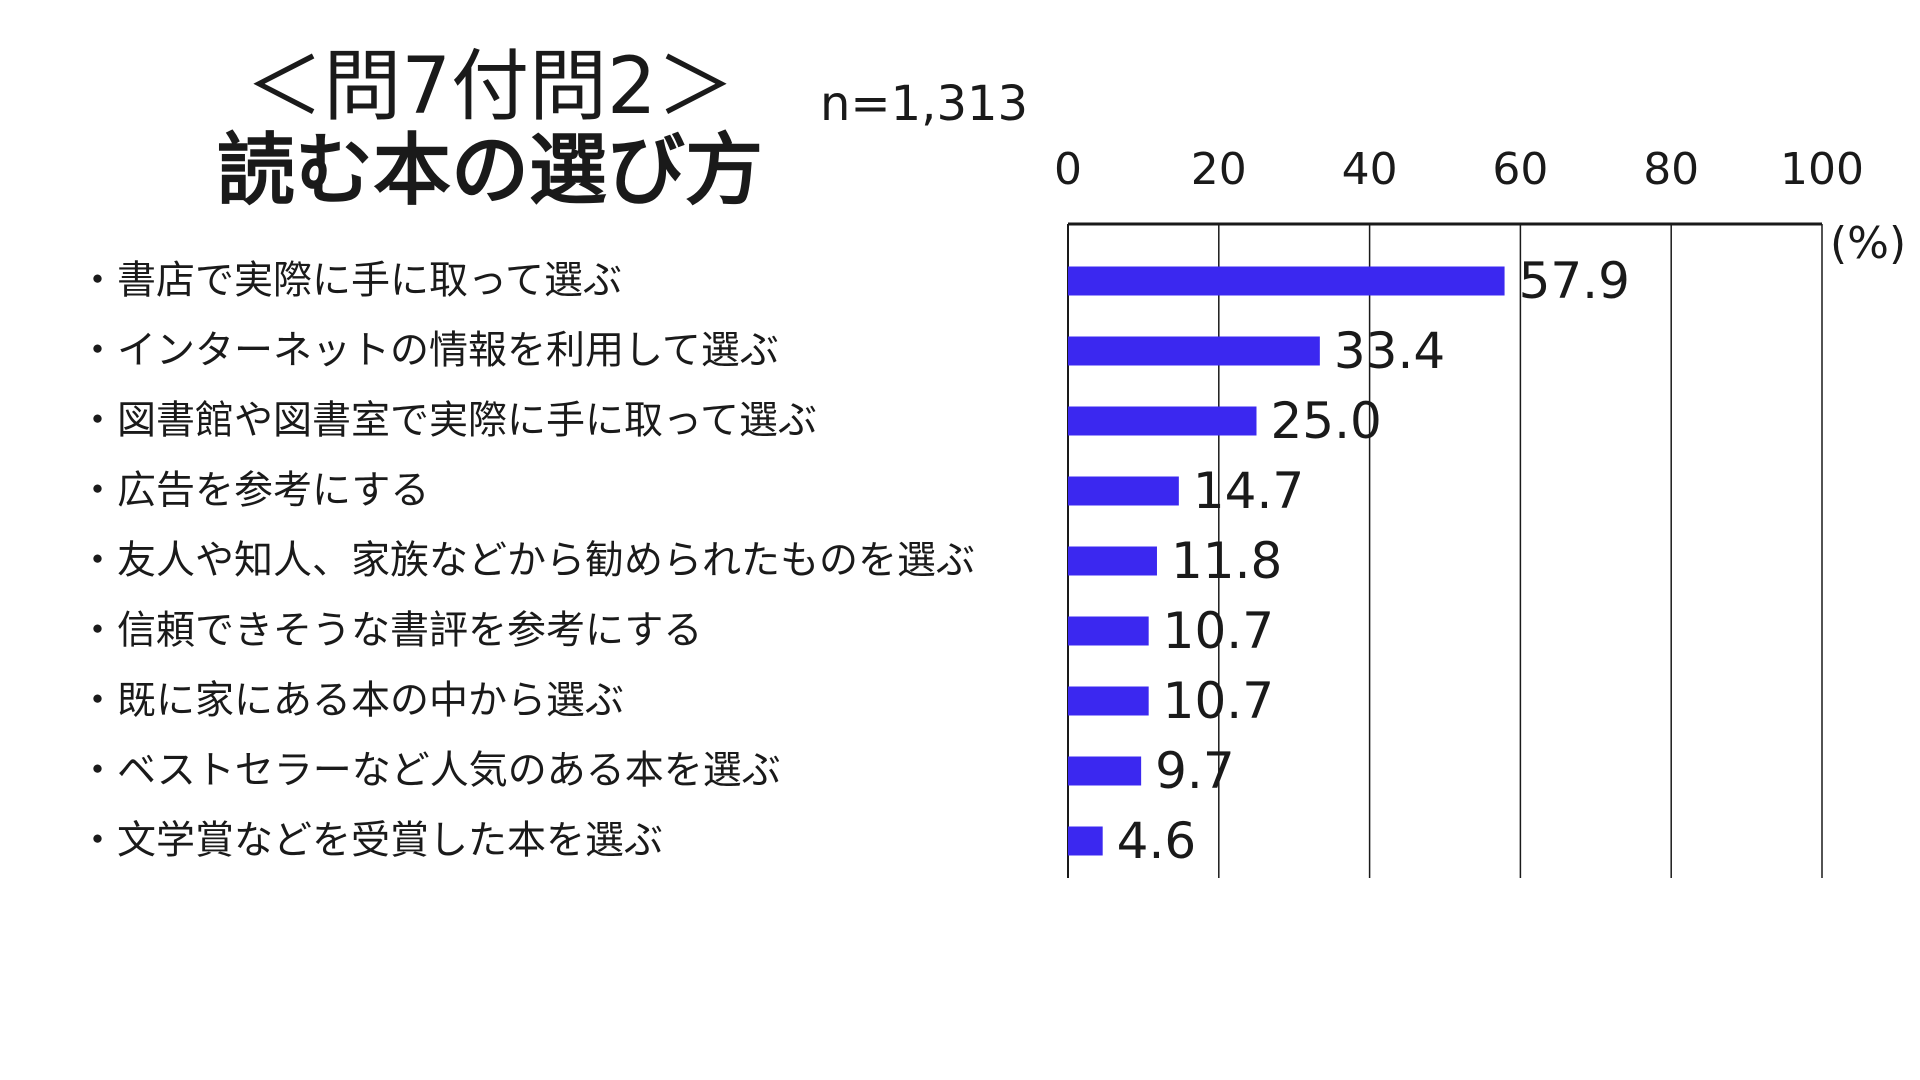 The image size is (1920, 1080). I want to click on category-label: ・既に家にある本の中から選ぶ, so click(351, 701).